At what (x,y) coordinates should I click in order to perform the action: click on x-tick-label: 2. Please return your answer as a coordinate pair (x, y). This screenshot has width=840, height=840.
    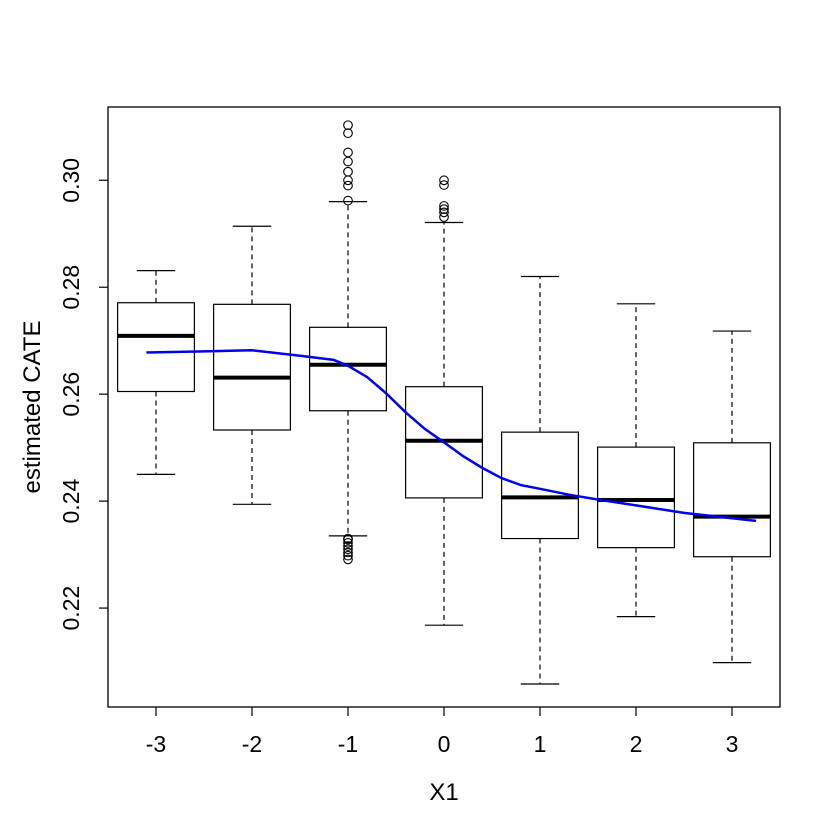
    Looking at the image, I should click on (636, 744).